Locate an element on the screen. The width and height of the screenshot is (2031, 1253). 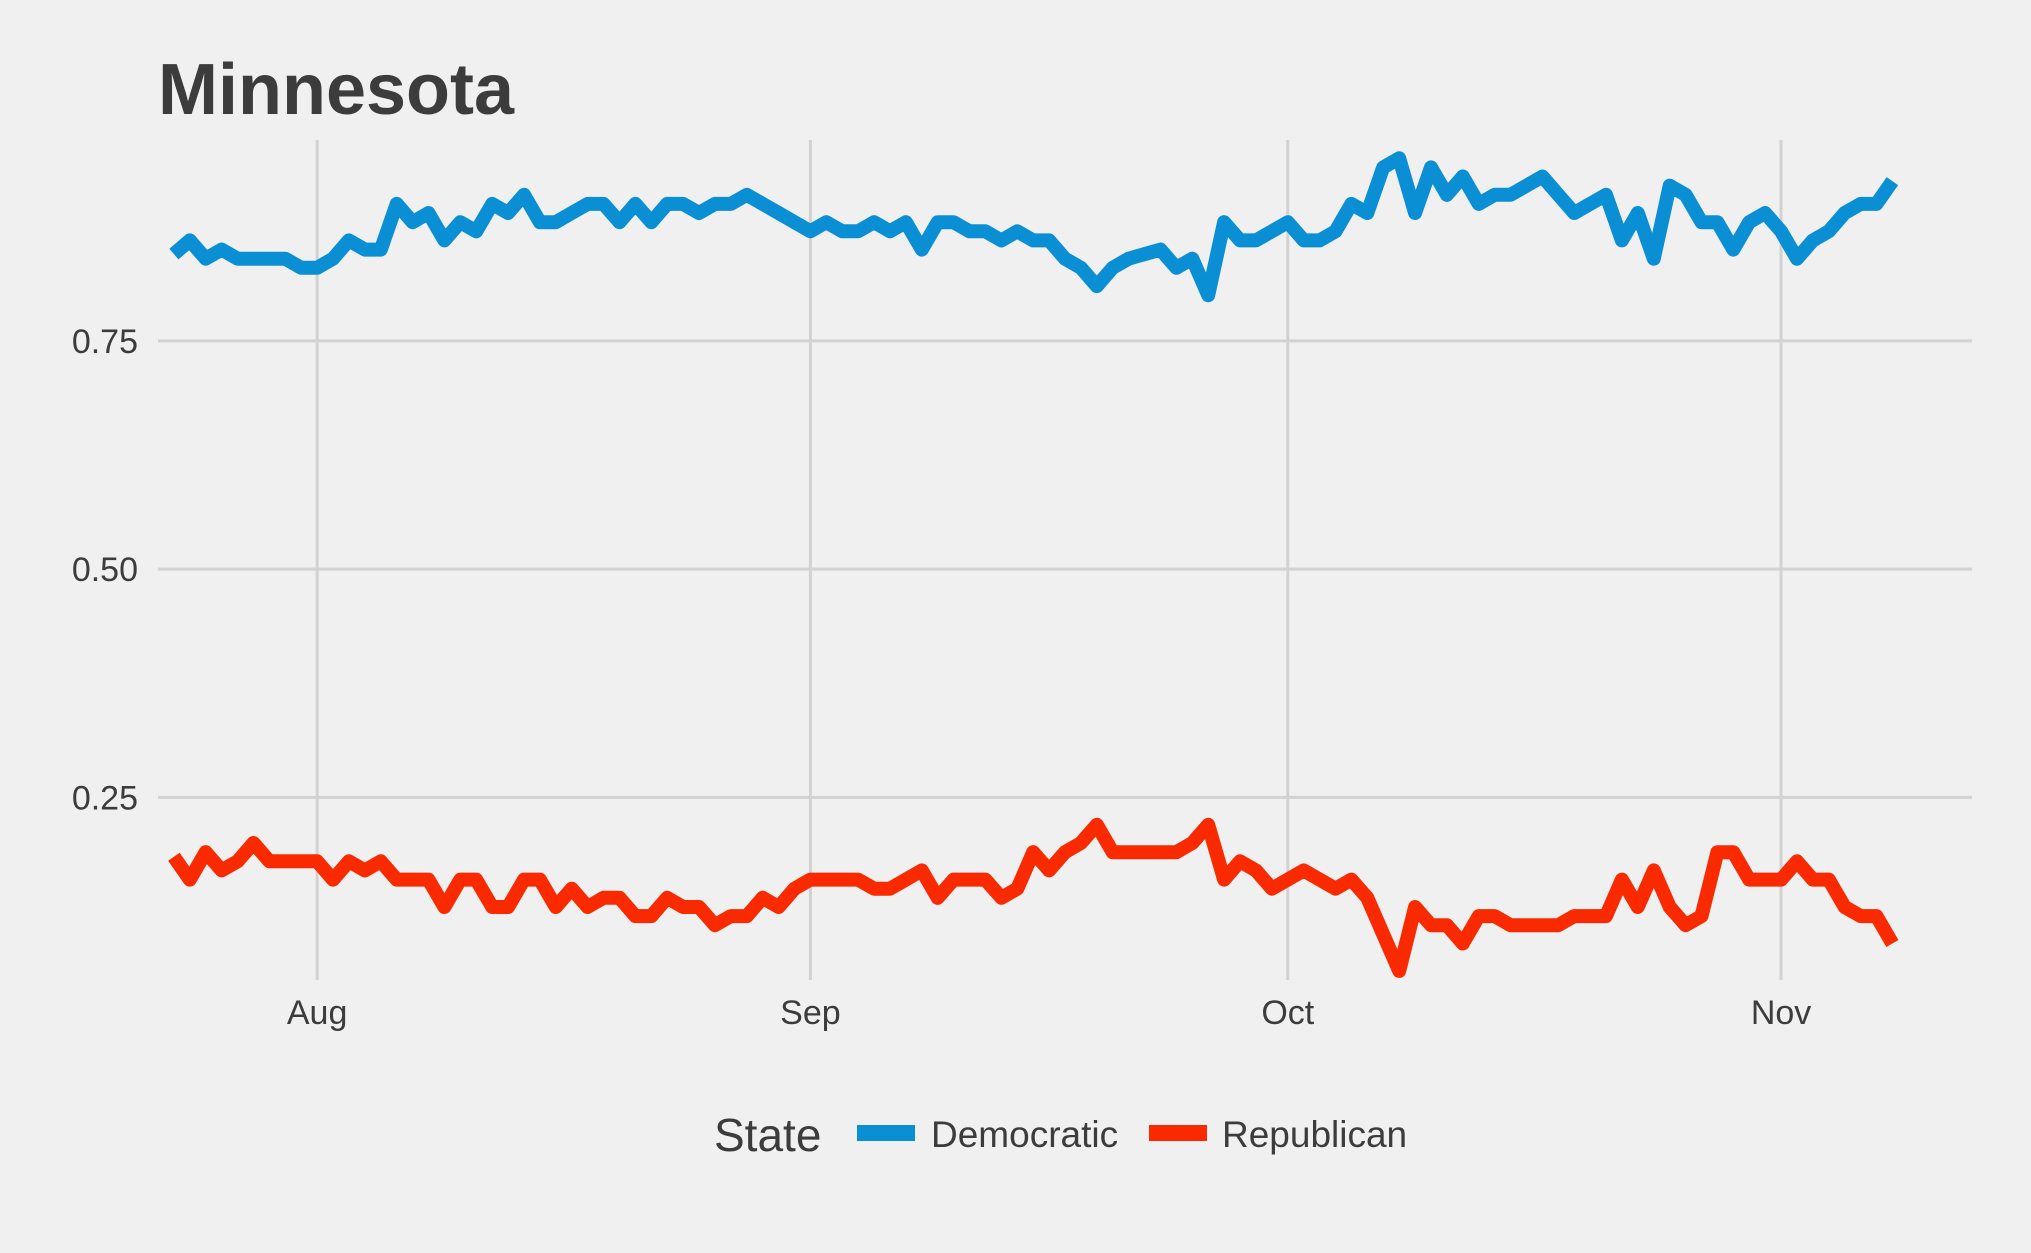
legend-key-democratic is located at coordinates (886, 1133).